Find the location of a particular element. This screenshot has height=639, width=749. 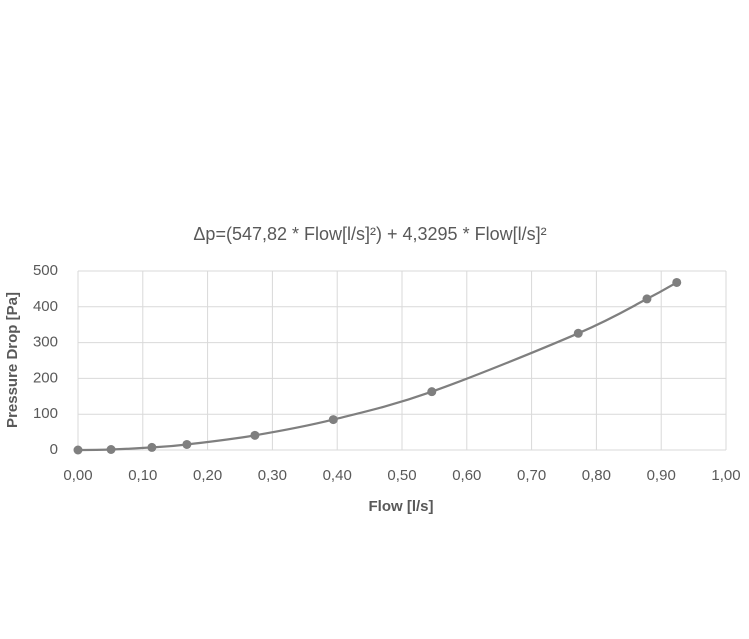

x-tick-label: 0,10 is located at coordinates (142, 475).